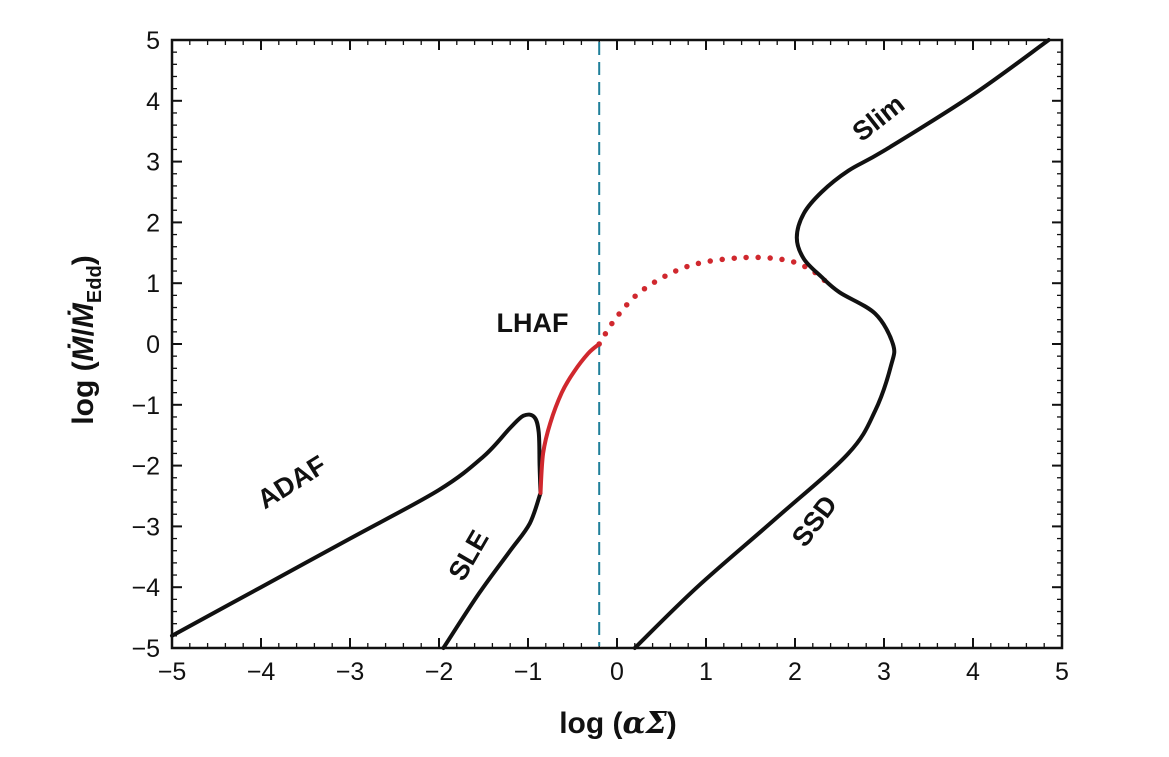  What do you see at coordinates (528, 672) in the screenshot?
I see `x-tick-label: −1` at bounding box center [528, 672].